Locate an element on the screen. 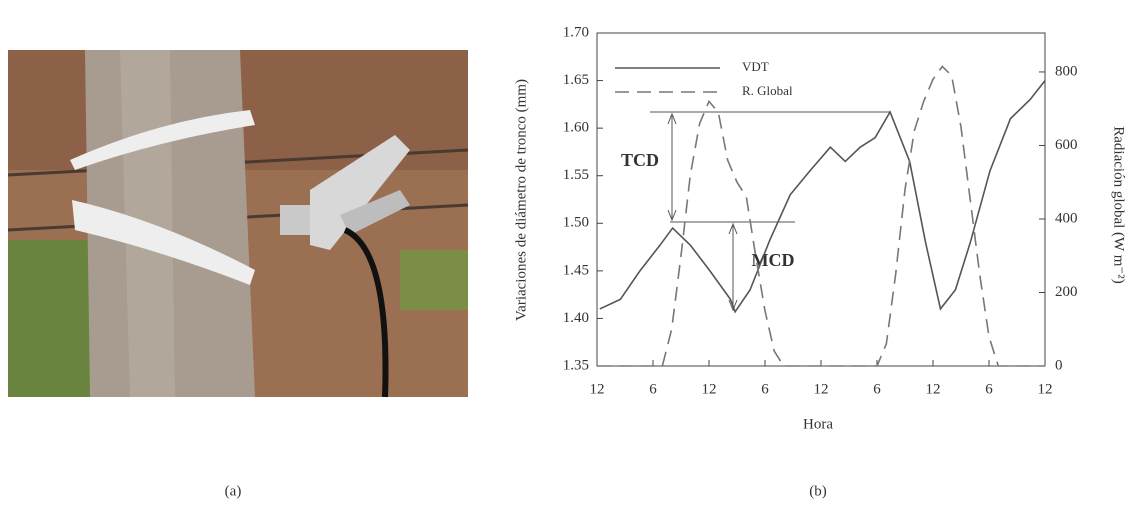 This screenshot has width=1132, height=511. y-tick-label: 1.45 is located at coordinates (576, 270).